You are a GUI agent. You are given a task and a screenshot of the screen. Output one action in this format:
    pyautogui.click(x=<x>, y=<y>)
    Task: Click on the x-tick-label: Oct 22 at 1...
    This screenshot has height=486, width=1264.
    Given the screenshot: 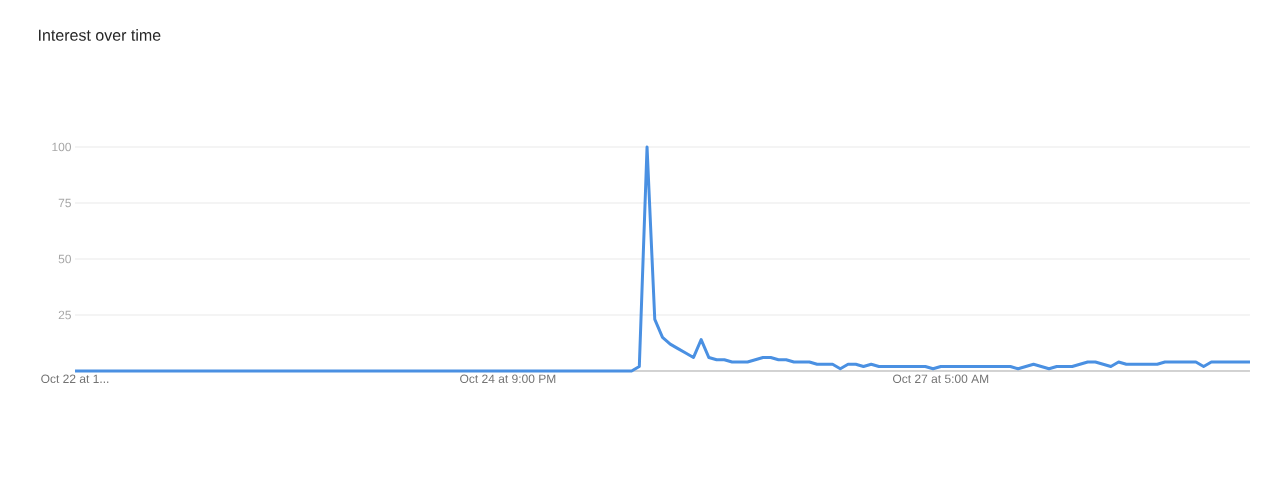 What is the action you would take?
    pyautogui.click(x=75, y=379)
    